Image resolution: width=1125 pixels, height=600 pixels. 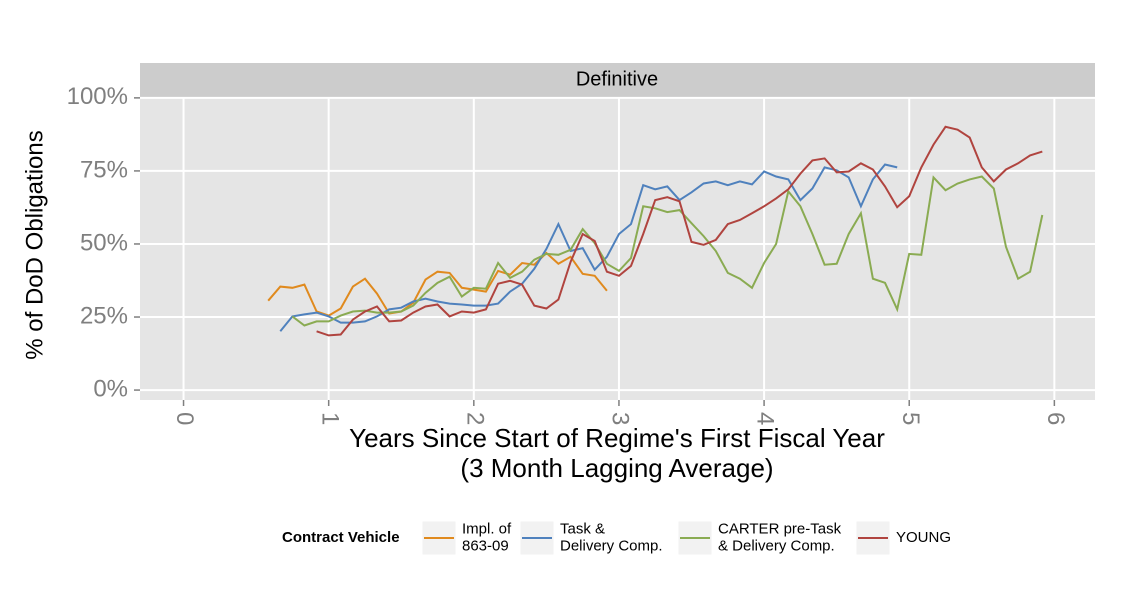 What do you see at coordinates (910, 418) in the screenshot?
I see `x-tick-label: 5` at bounding box center [910, 418].